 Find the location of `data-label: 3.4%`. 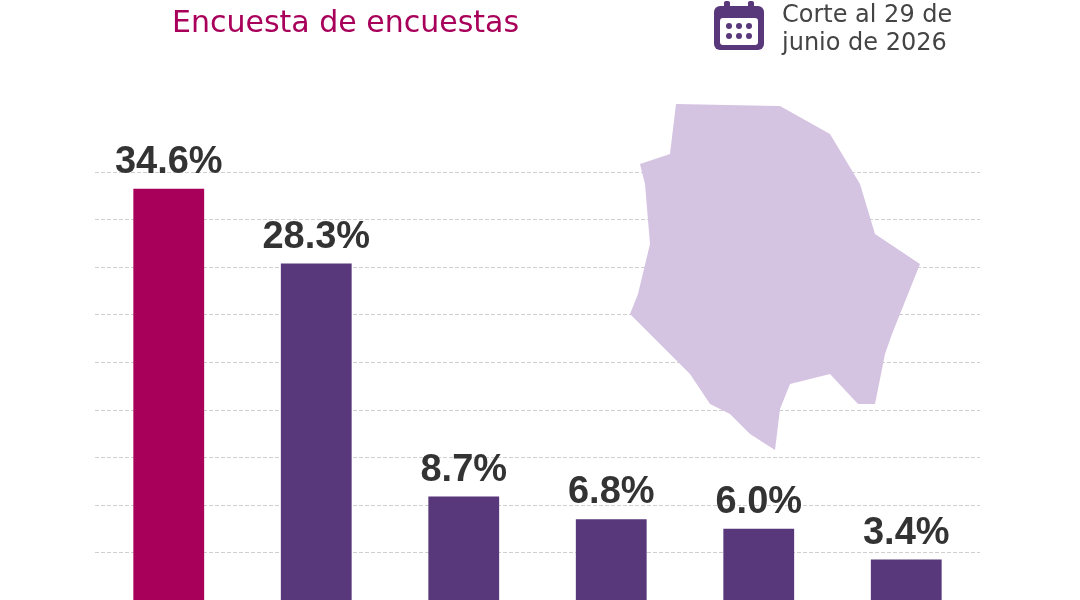

data-label: 3.4% is located at coordinates (906, 530).